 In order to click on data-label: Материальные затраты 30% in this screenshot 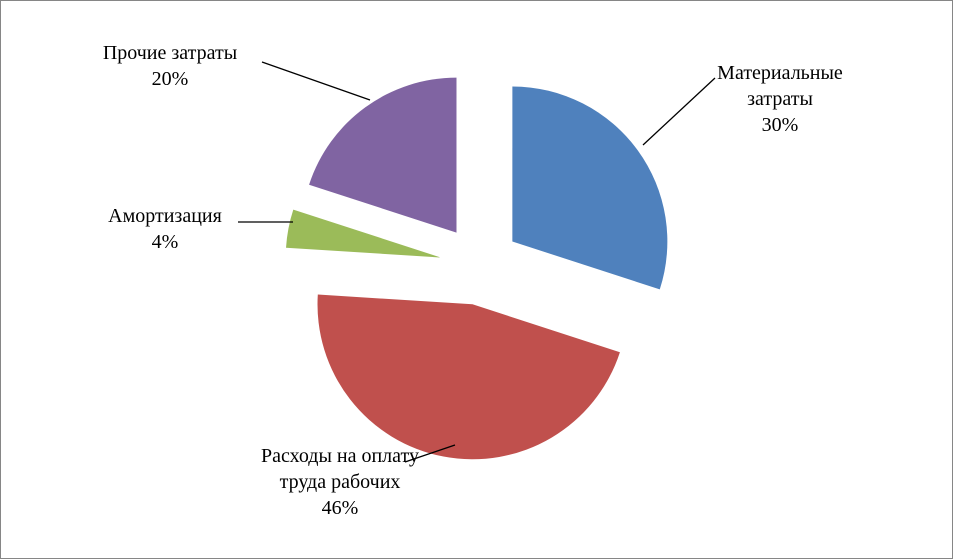, I will do `click(780, 99)`.